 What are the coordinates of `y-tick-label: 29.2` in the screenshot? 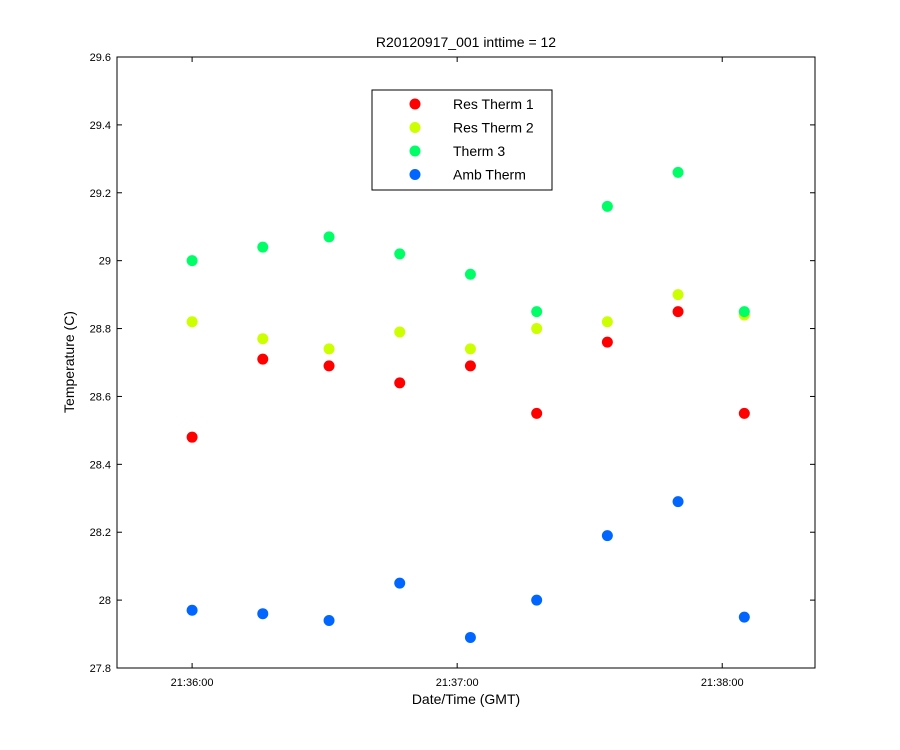 It's located at (100, 194).